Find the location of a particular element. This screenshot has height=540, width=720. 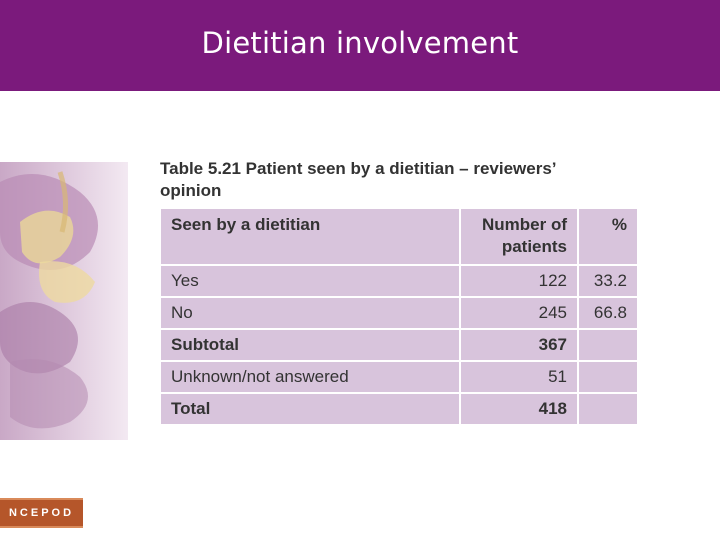

table-header-row: Seen by a dietitian Number of patients % is located at coordinates (399, 236).